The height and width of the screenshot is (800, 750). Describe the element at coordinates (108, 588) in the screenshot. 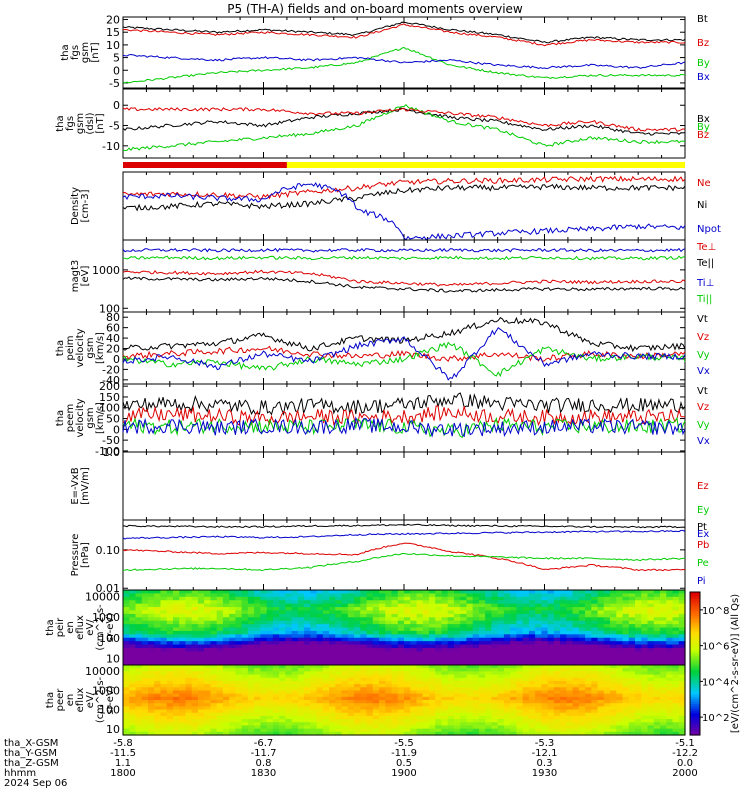

I see `y-tick-label: 0.01` at that location.